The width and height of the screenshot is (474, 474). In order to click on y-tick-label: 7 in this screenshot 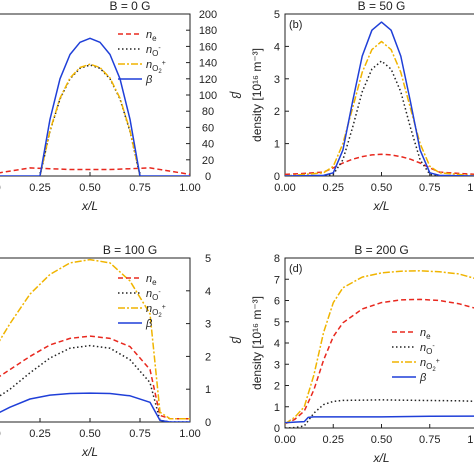, I will do `click(277, 280)`.